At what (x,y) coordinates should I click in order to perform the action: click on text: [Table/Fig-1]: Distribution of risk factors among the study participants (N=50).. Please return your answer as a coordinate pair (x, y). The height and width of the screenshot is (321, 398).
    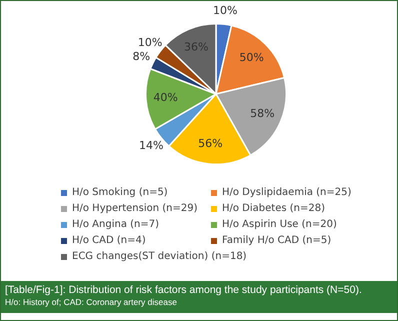
    Looking at the image, I should click on (184, 290).